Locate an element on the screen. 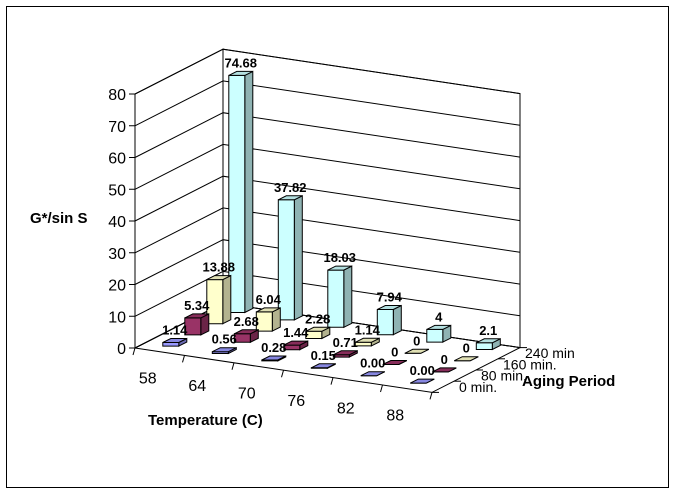 This screenshot has height=495, width=676. series-tick-label: 0 min. is located at coordinates (478, 387).